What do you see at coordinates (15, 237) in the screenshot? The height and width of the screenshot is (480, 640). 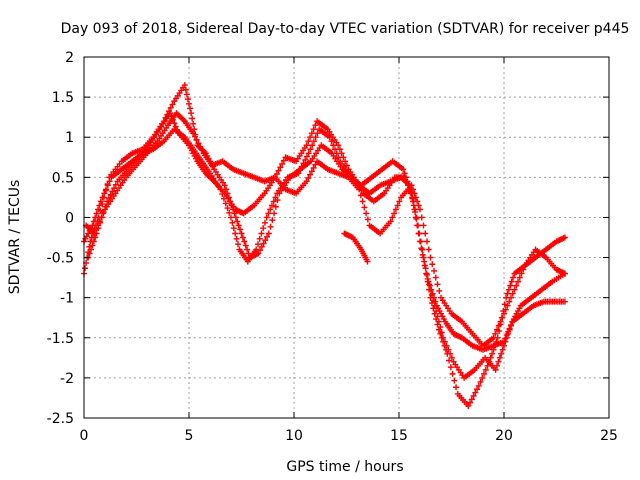 I see `y-axis-label: SDTVAR / TECUs` at bounding box center [15, 237].